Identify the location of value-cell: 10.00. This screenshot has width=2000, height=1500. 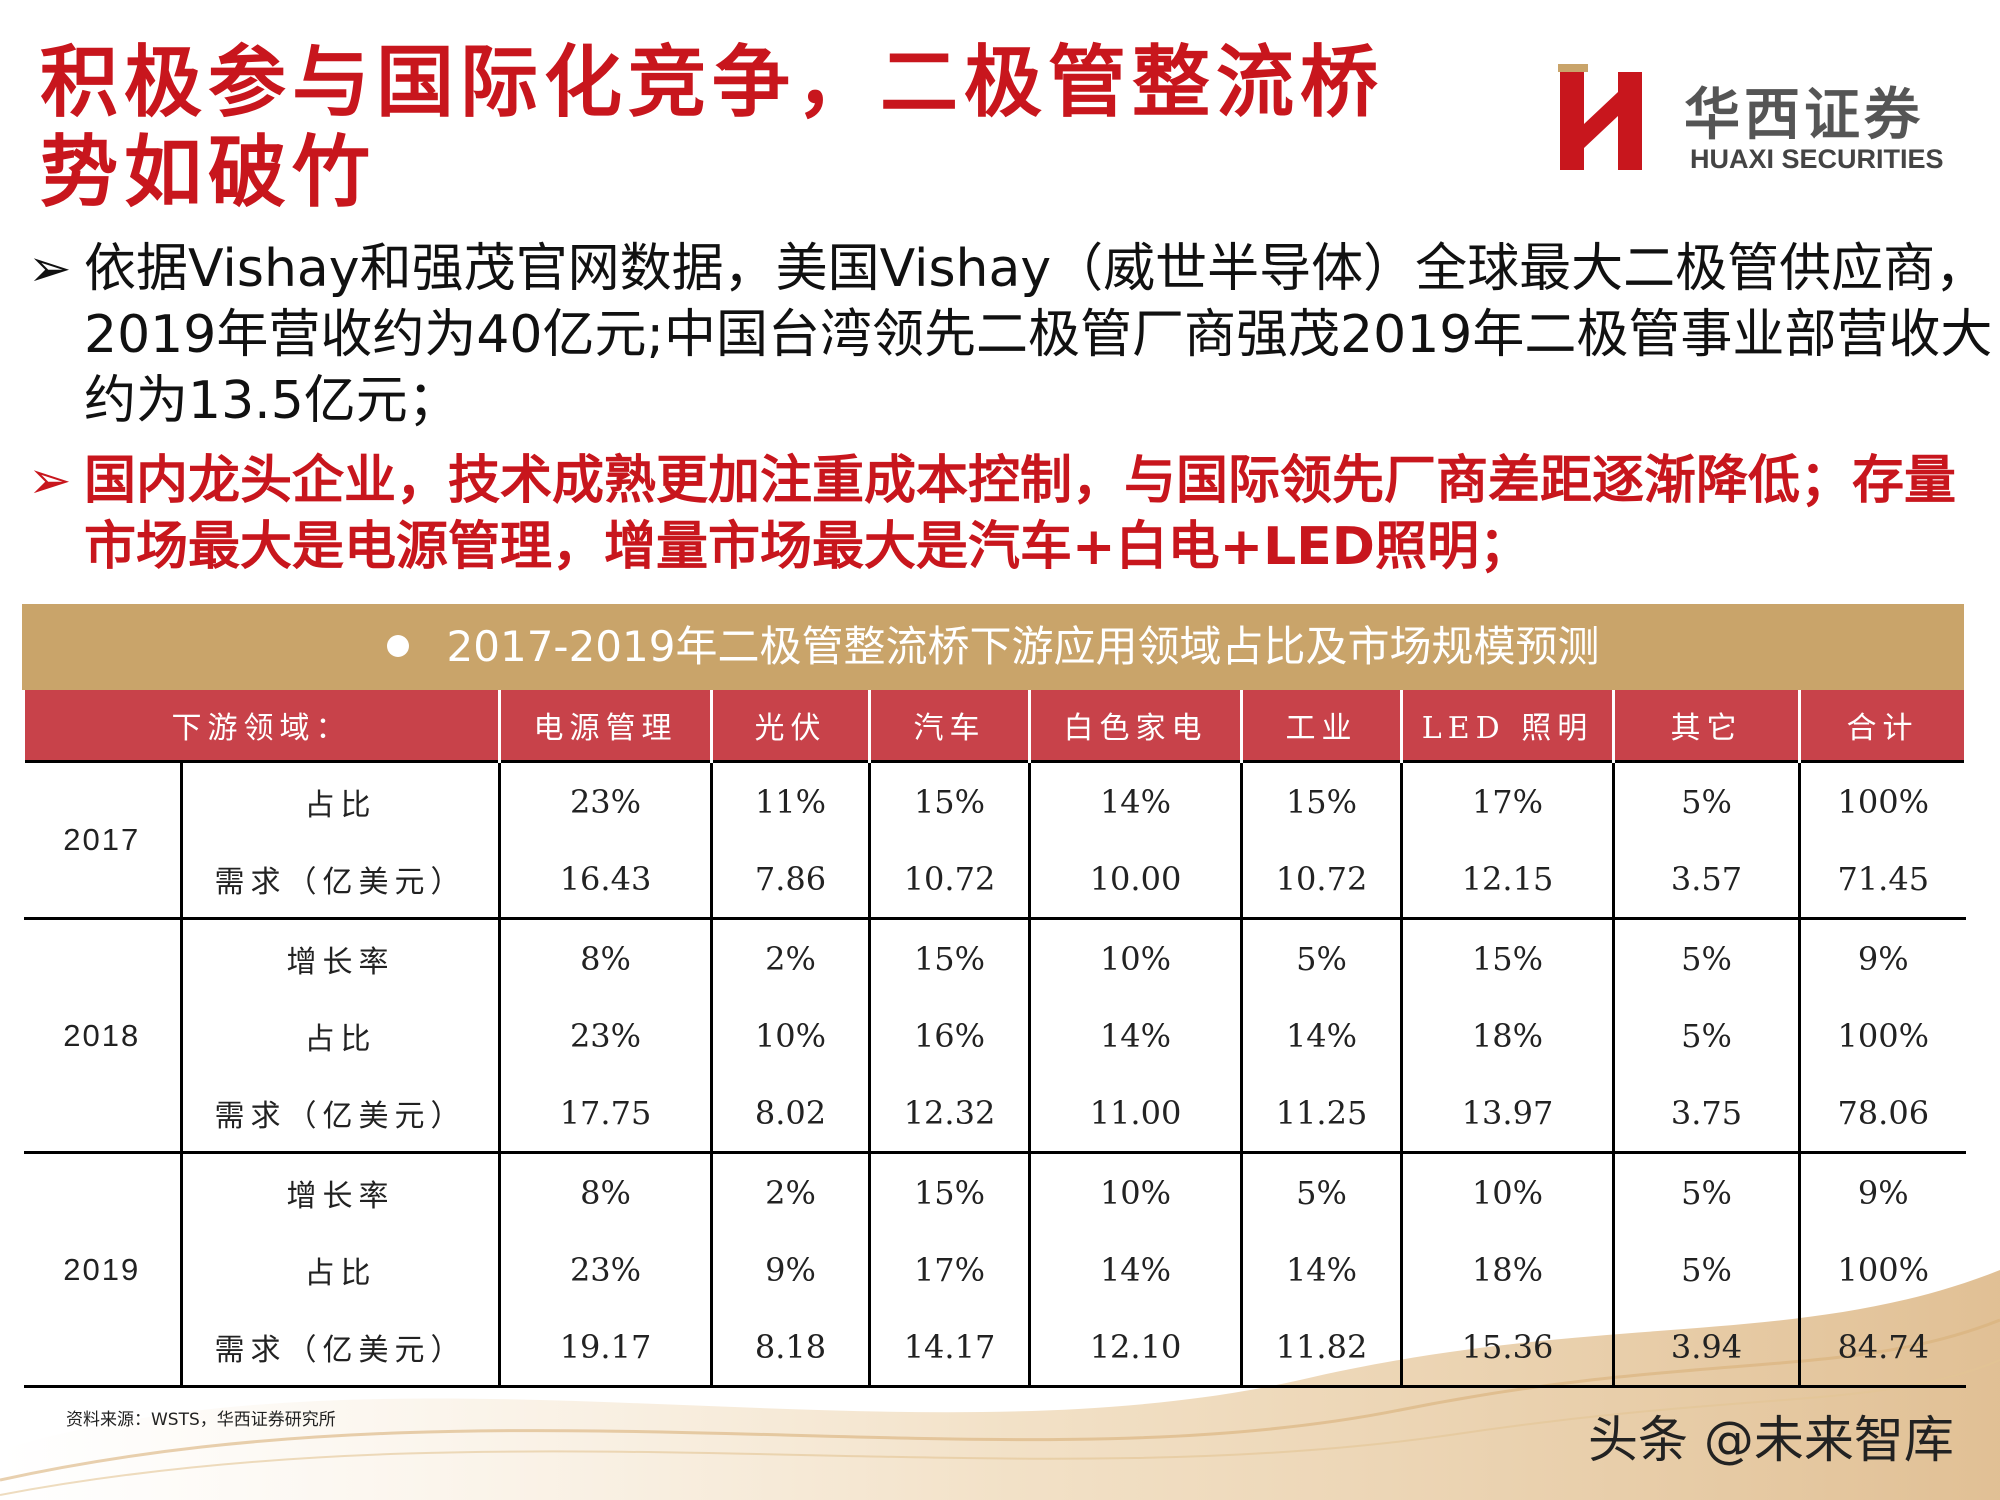
(1136, 879).